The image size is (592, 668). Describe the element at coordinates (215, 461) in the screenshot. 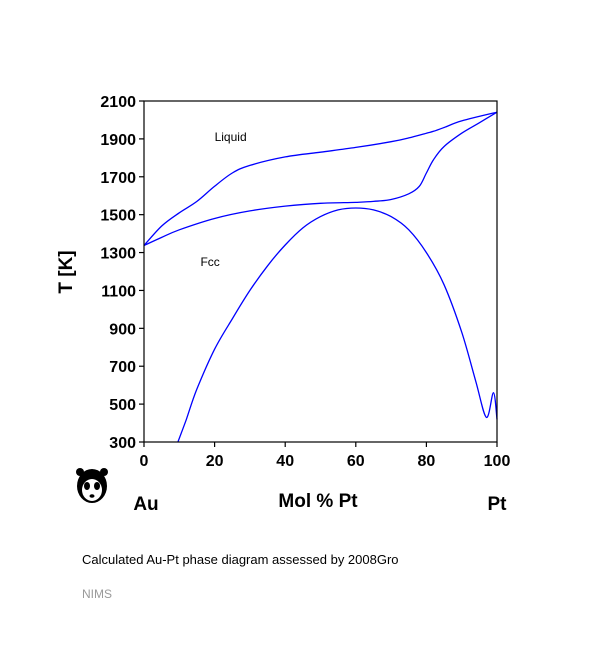

I see `x-tick-label: 20` at that location.